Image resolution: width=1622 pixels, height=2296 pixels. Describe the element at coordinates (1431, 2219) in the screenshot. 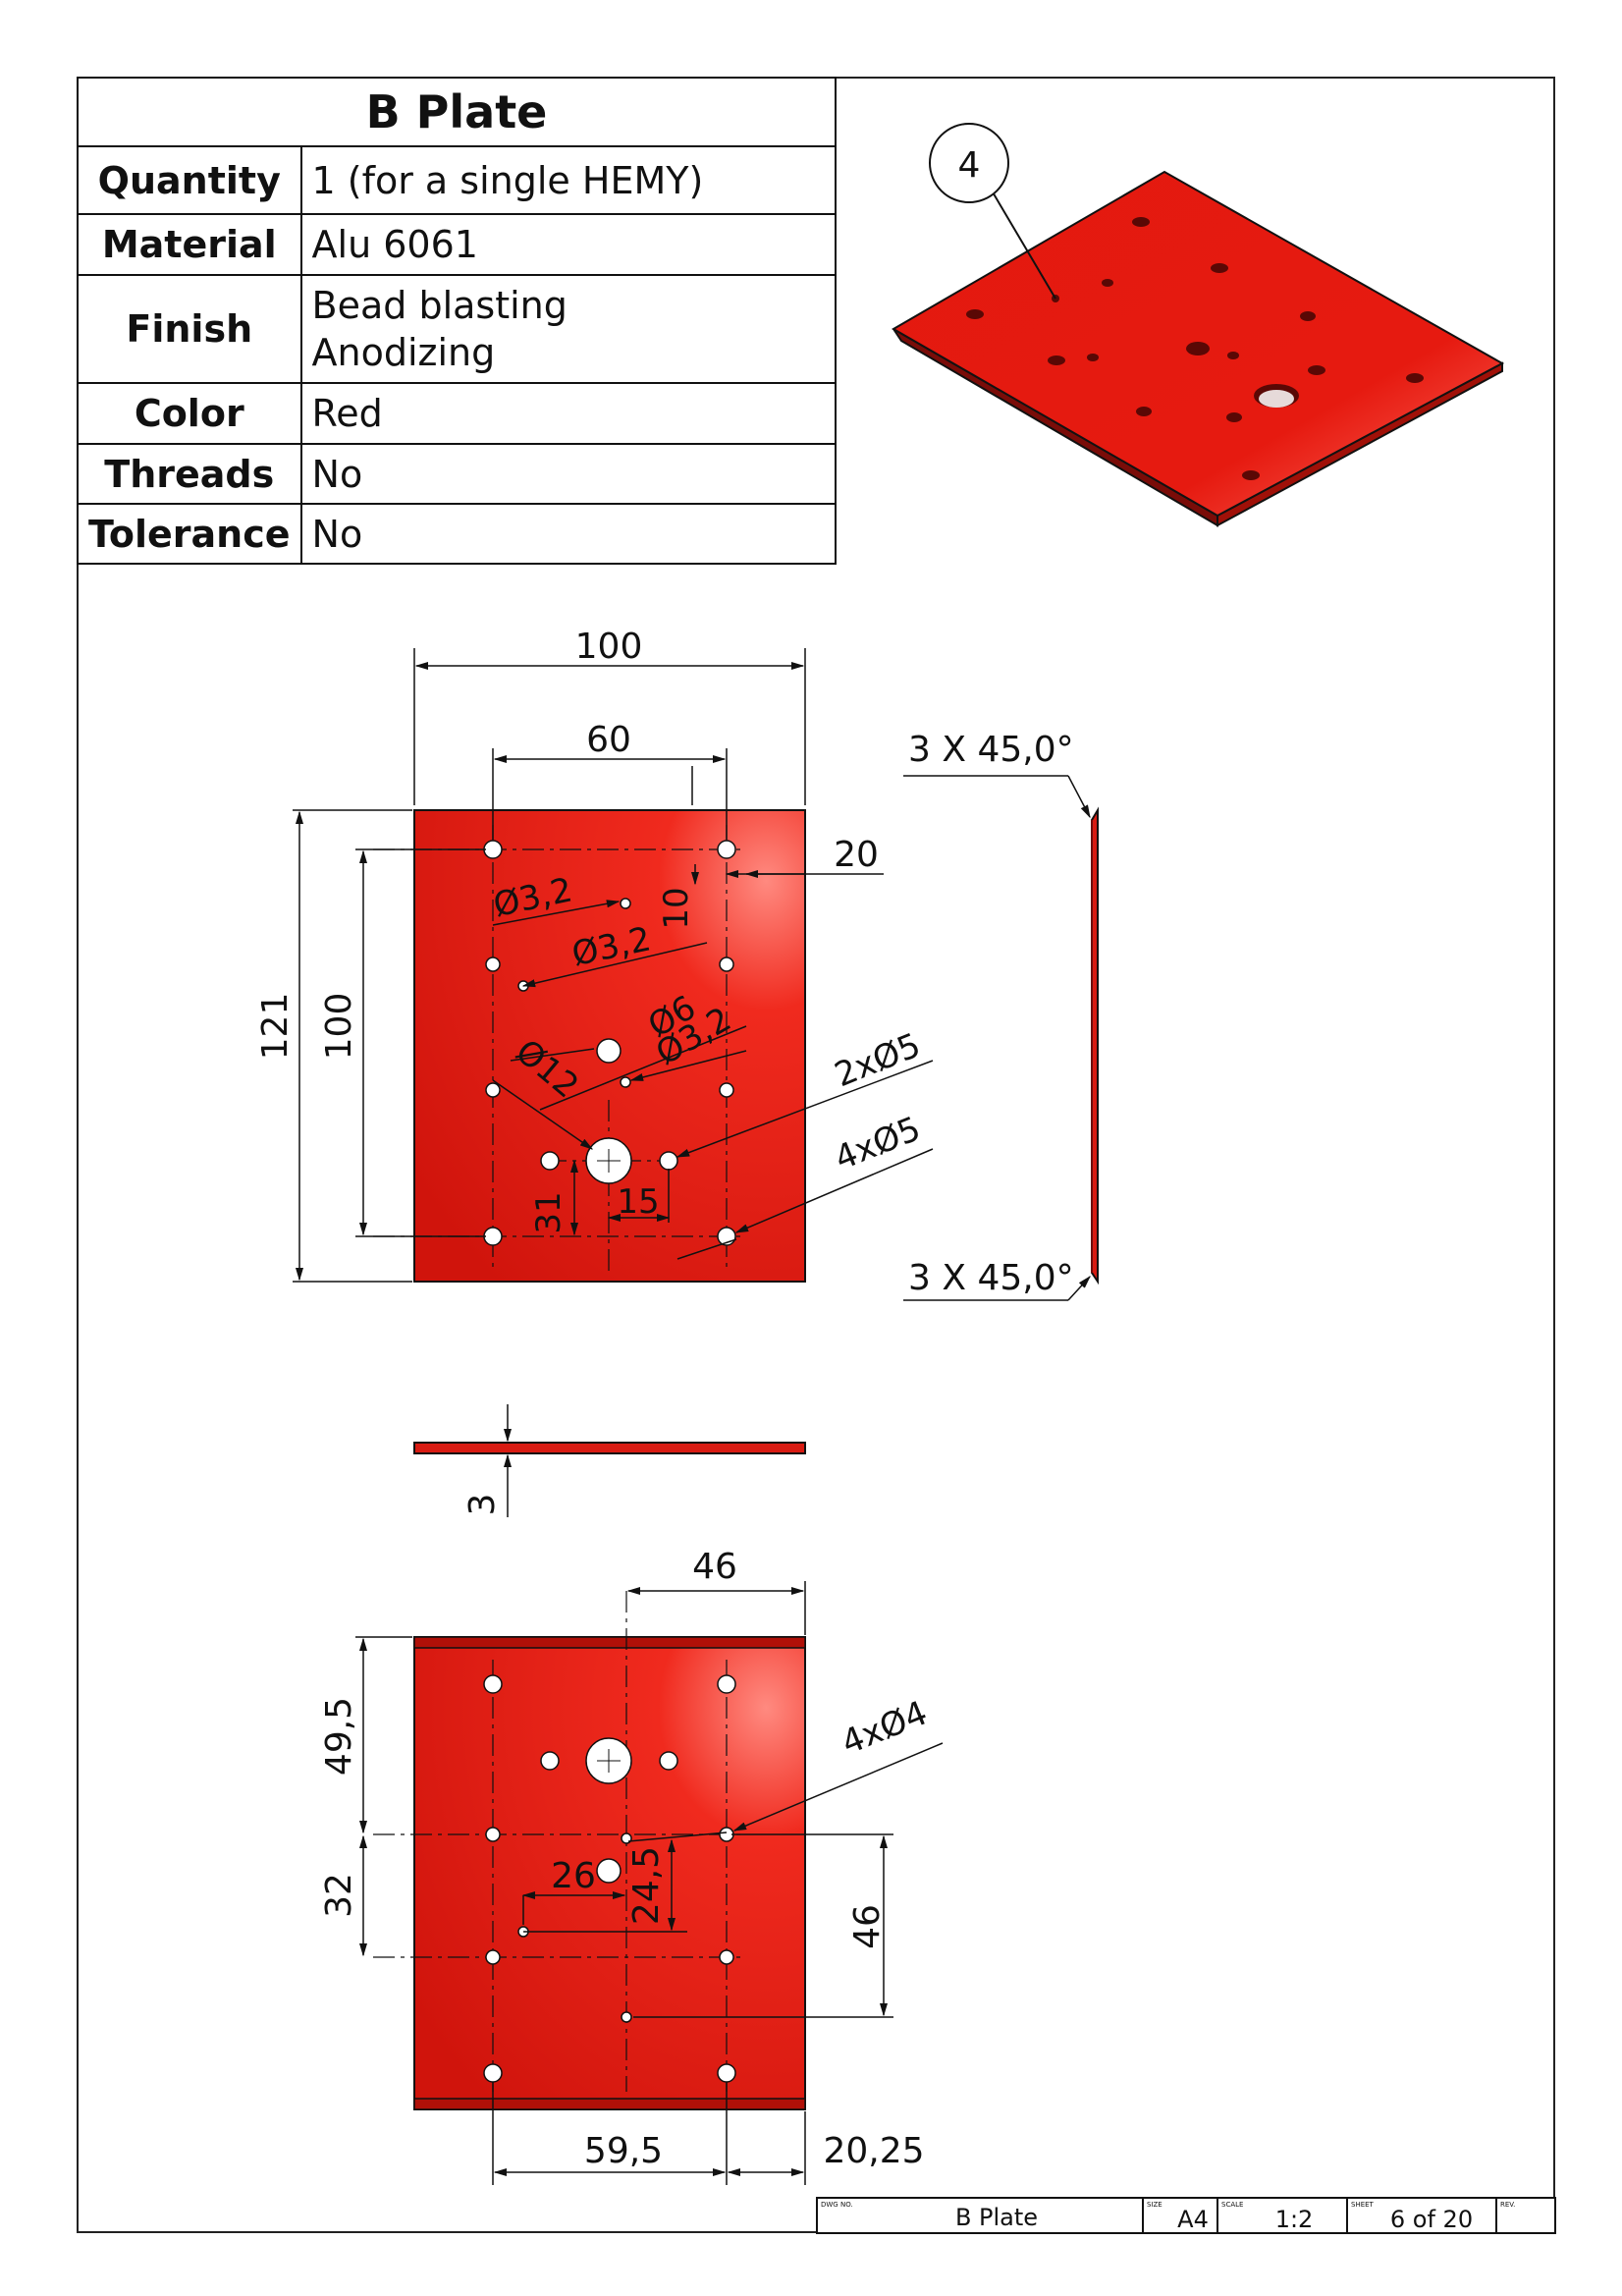

I see `sheet-value: 6 of 20` at that location.